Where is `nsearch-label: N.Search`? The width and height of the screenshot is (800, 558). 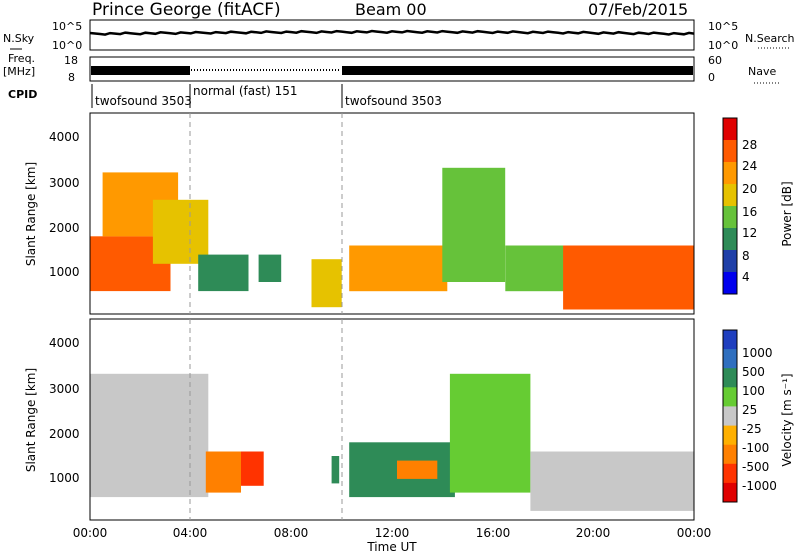 nsearch-label: N.Search is located at coordinates (770, 38).